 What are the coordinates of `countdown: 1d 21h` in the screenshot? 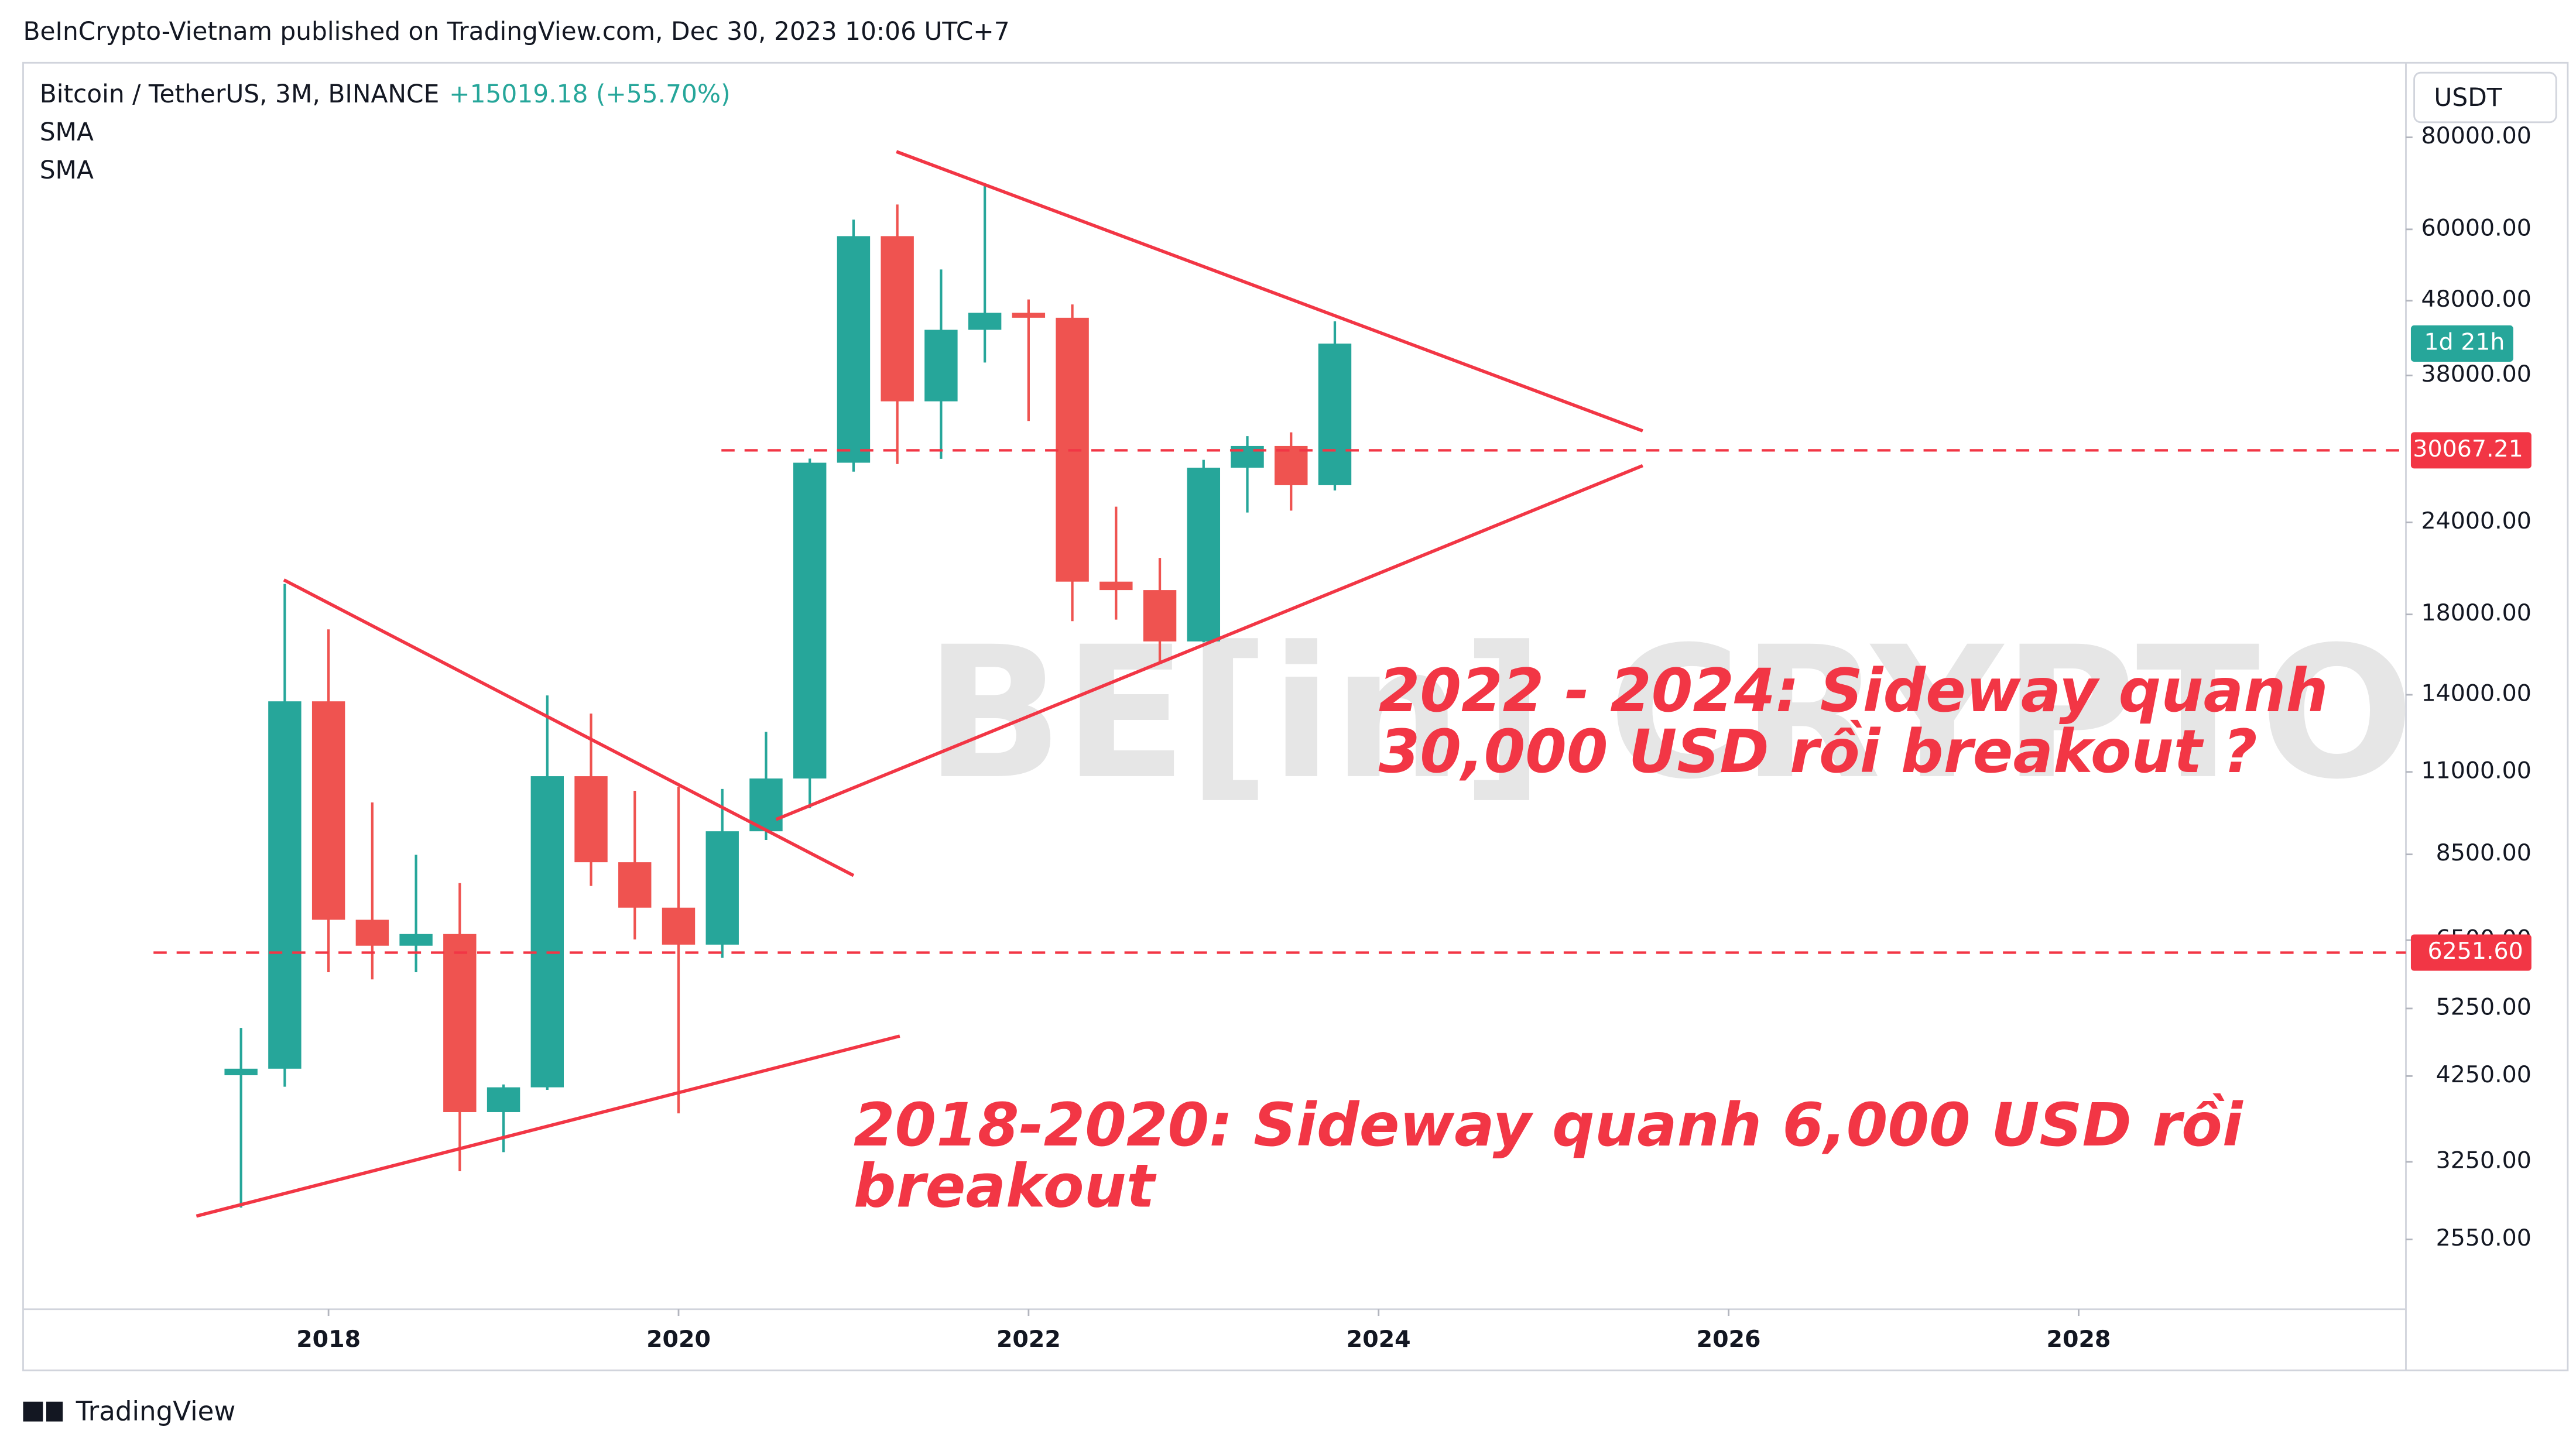 It's located at (2464, 341).